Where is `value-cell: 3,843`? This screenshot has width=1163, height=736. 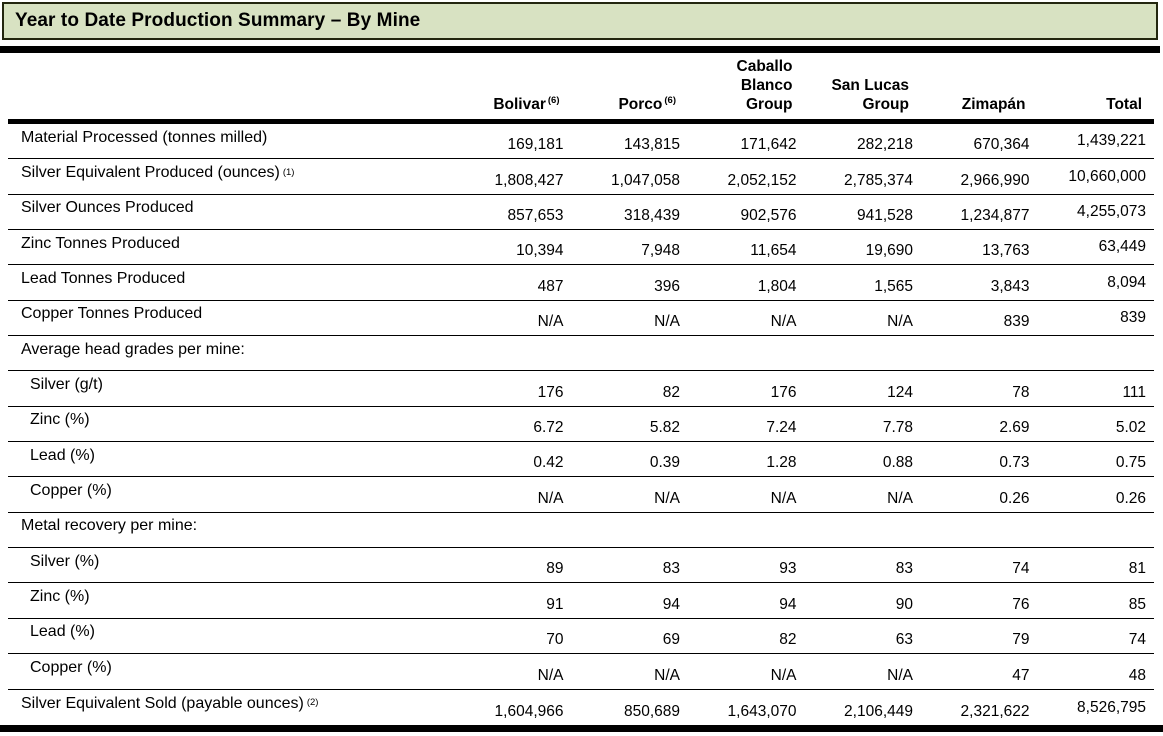
value-cell: 3,843 is located at coordinates (1010, 286).